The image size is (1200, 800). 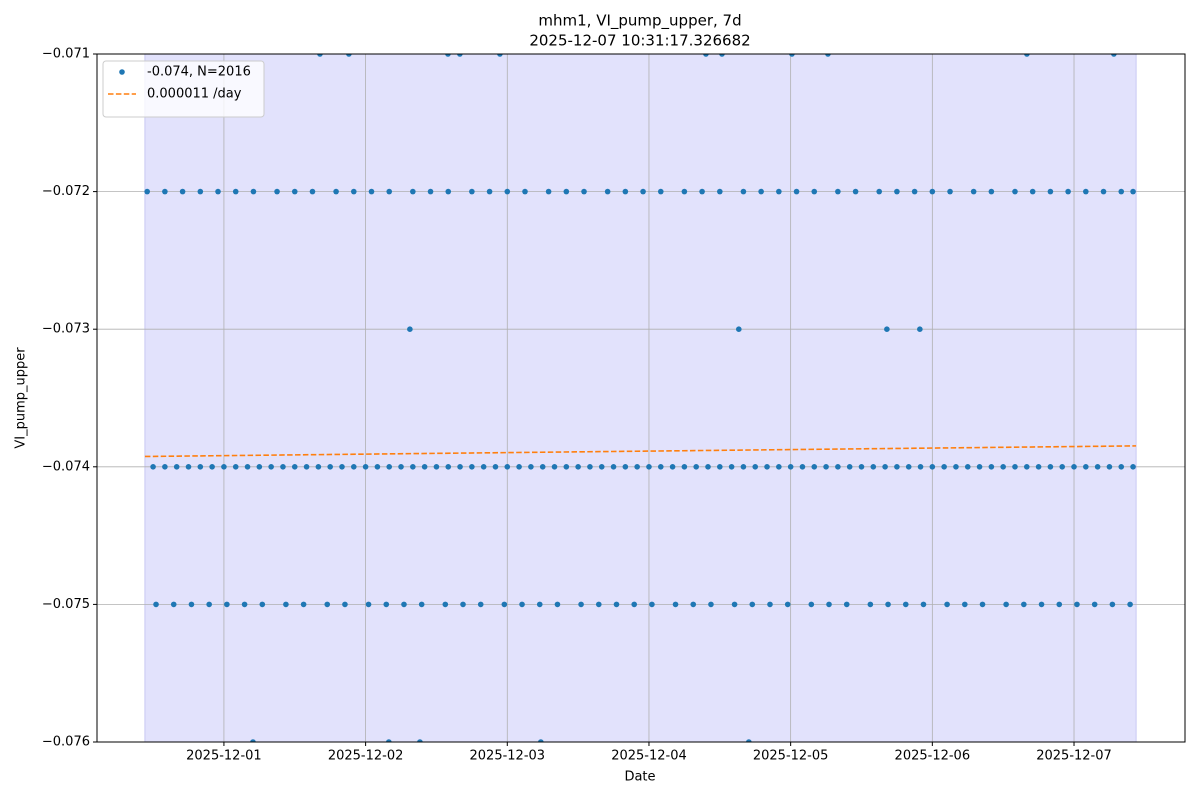 I want to click on chart-title: mhm1, VI_pump_upper, 7d, so click(x=639, y=21).